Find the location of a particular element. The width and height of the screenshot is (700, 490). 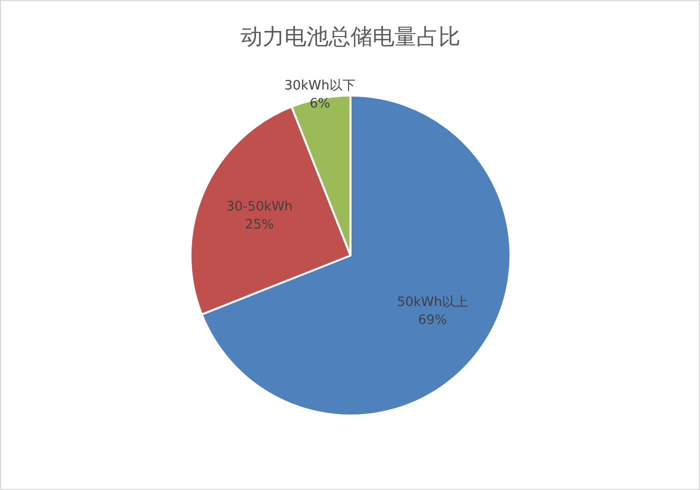

data-label: 25% is located at coordinates (259, 225).